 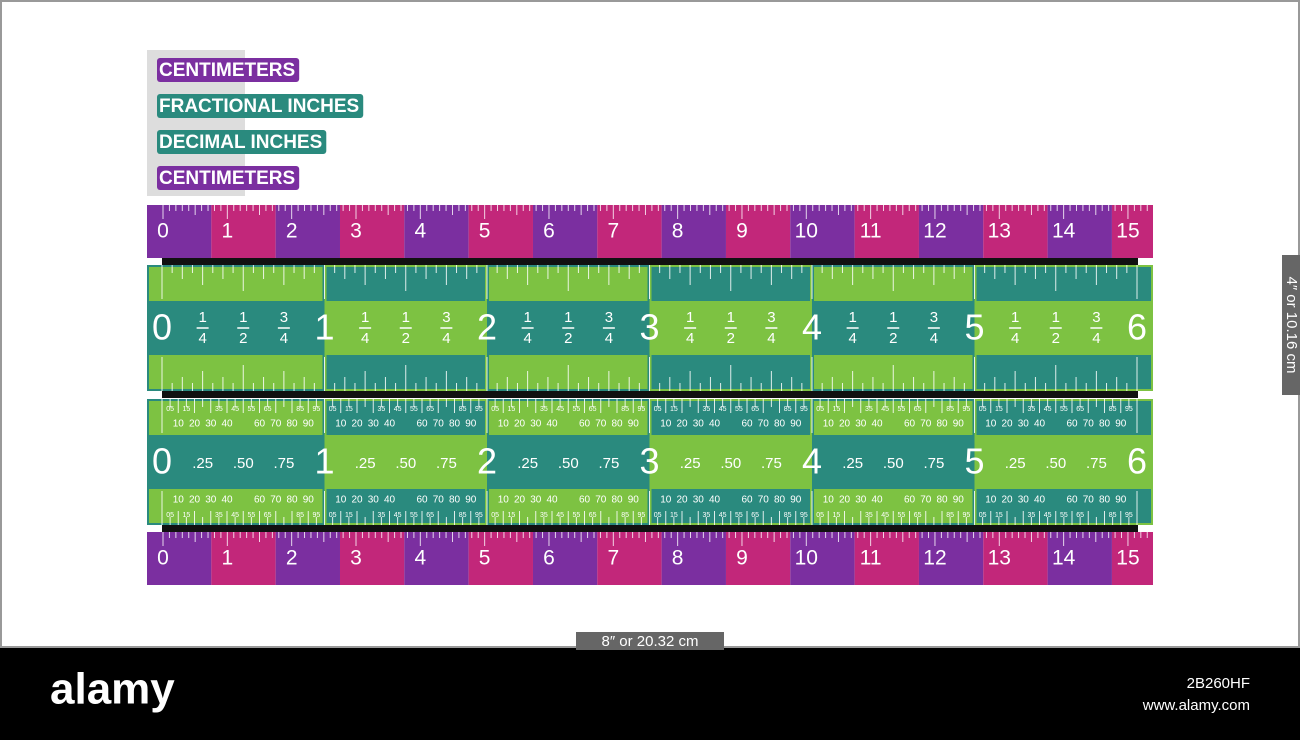 I want to click on decimal-label: .50, so click(x=243, y=463).